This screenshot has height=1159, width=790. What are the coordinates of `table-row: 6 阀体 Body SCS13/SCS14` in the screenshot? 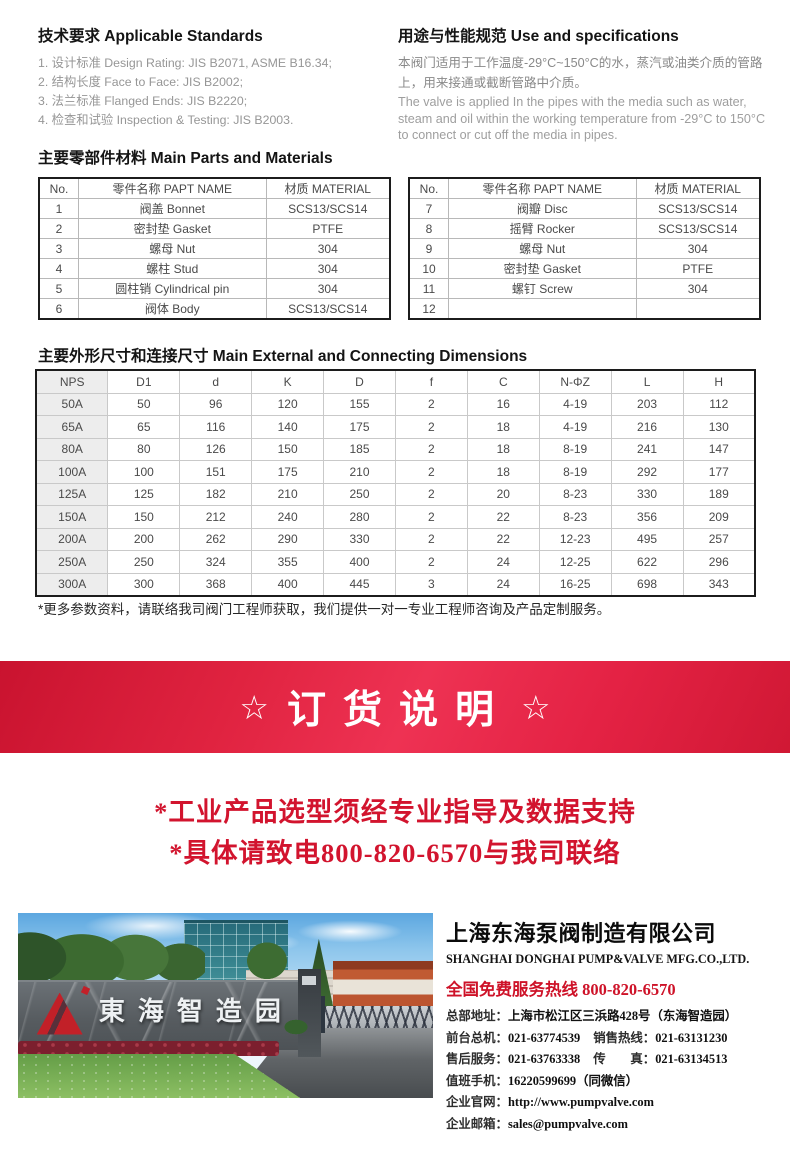 It's located at (214, 309).